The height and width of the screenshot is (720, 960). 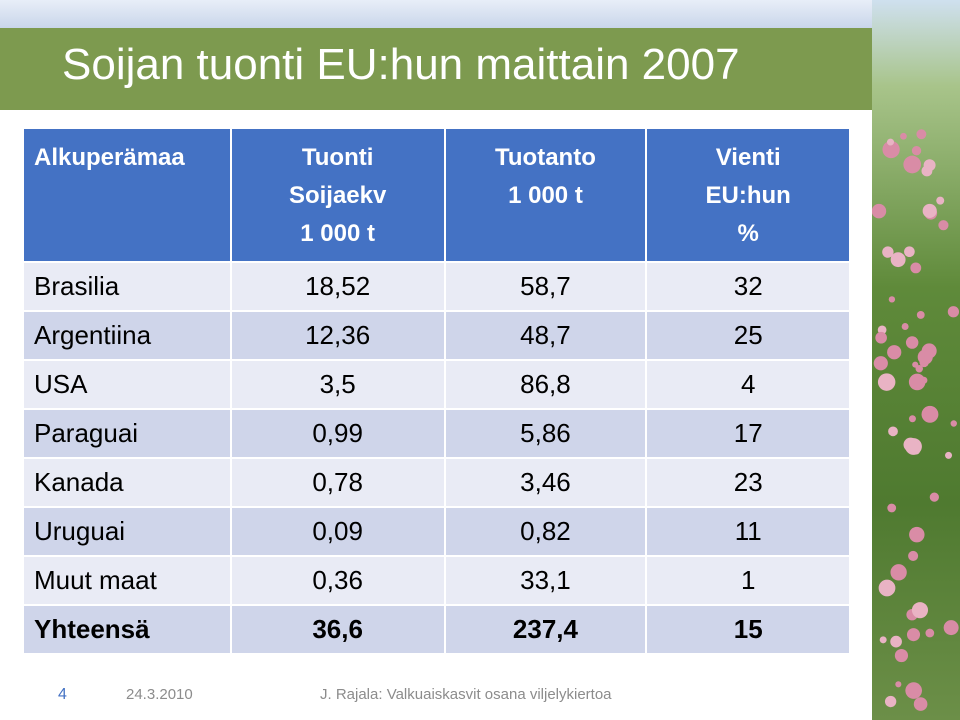 I want to click on table-cell: USA, so click(x=127, y=384).